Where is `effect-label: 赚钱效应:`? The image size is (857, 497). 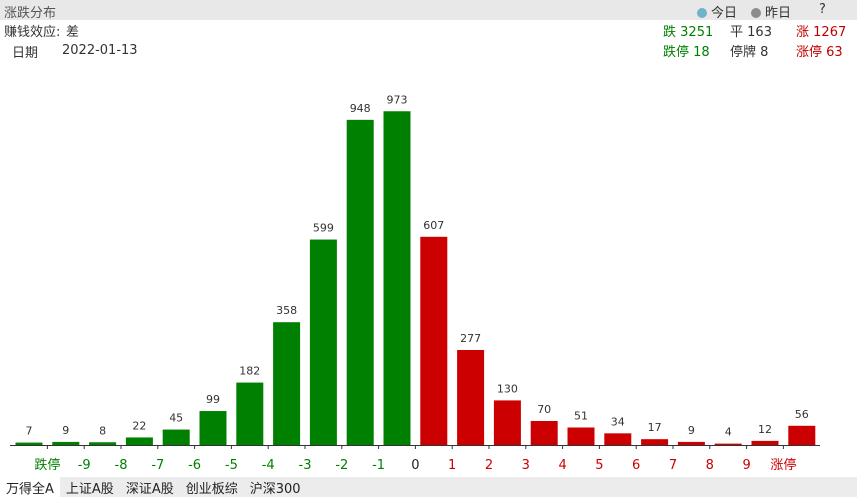
effect-label: 赚钱效应: is located at coordinates (32, 32).